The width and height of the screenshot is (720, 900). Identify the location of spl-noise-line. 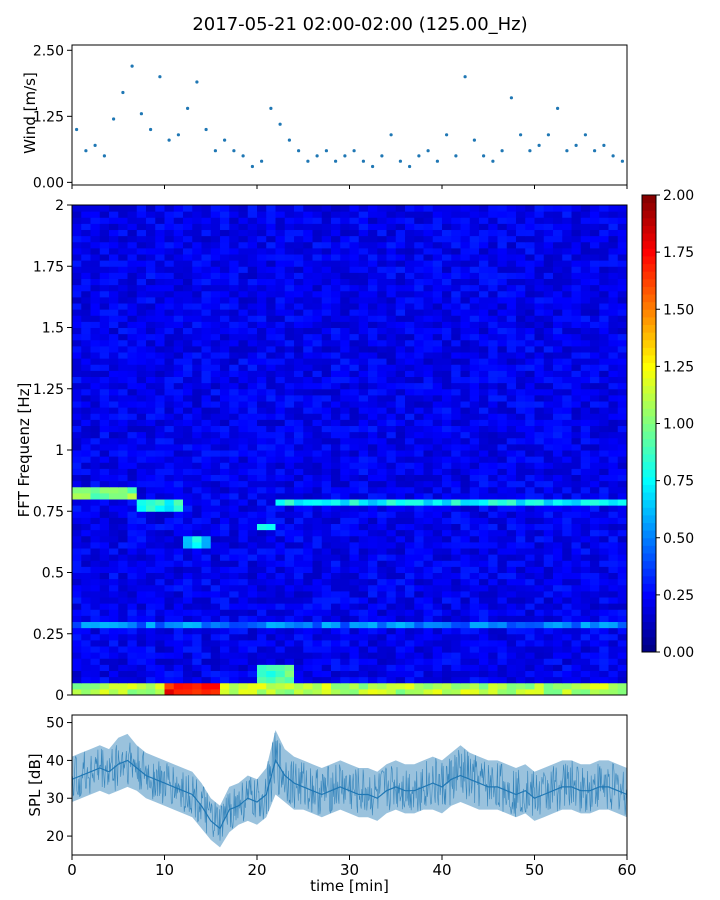
(349, 786).